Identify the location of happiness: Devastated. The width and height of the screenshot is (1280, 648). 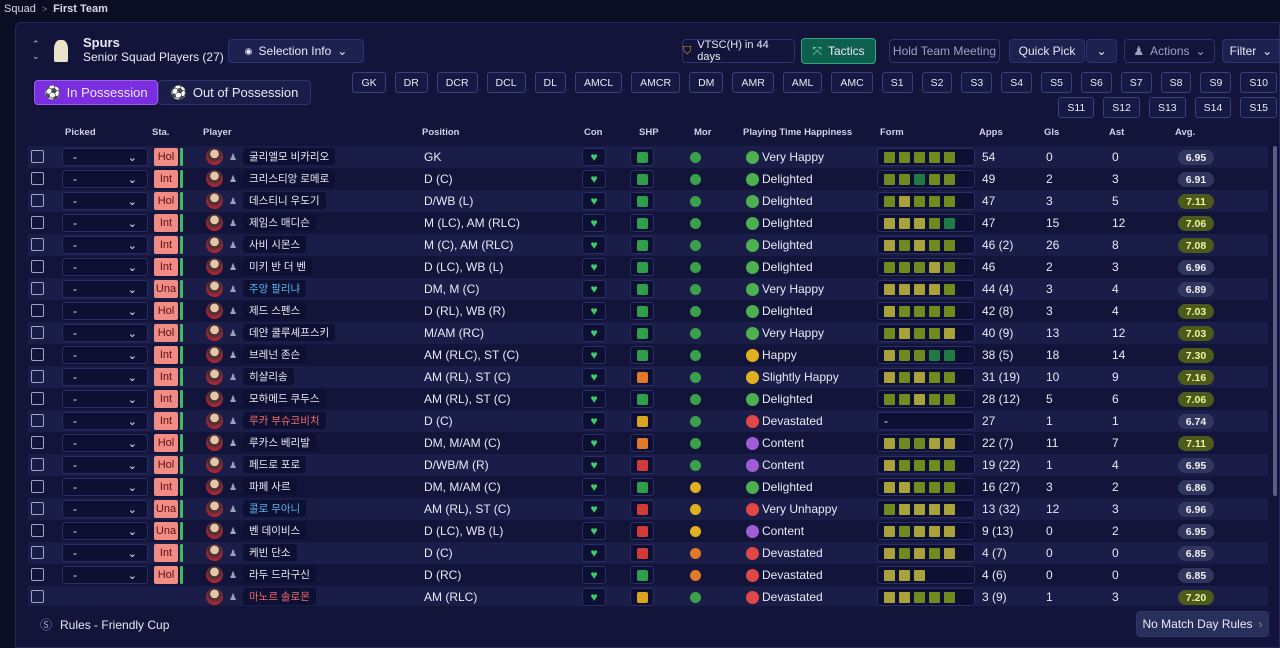
(792, 597).